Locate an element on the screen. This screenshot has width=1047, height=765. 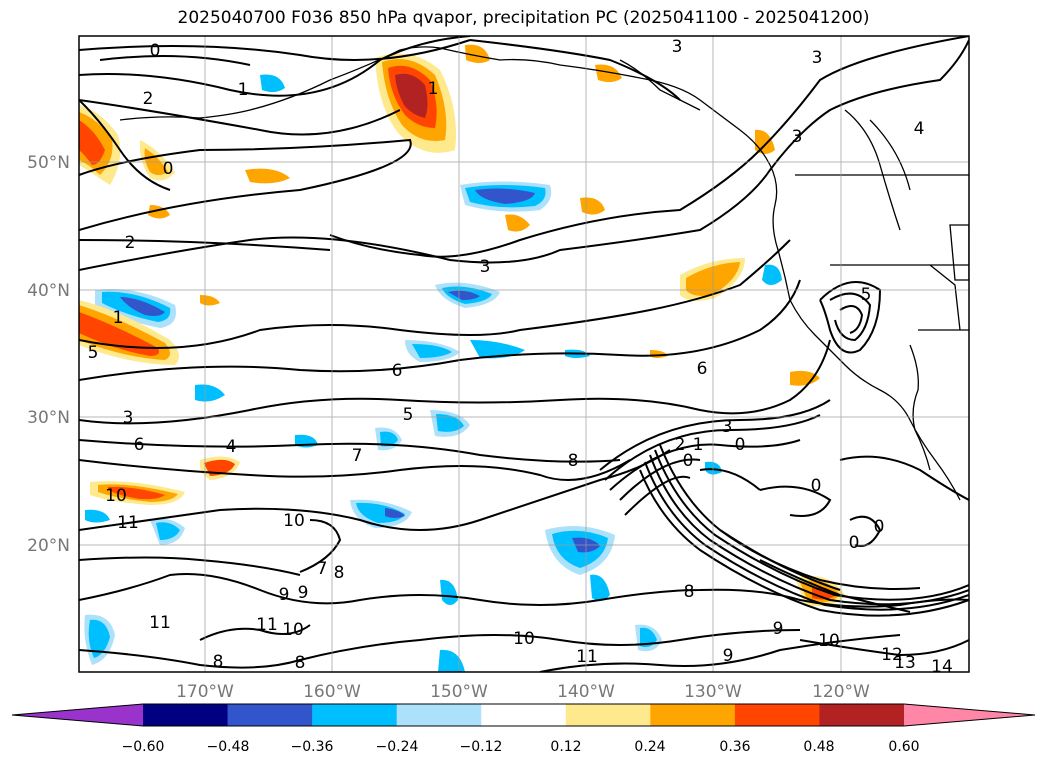
lat-label: 30°N is located at coordinates (48, 418).